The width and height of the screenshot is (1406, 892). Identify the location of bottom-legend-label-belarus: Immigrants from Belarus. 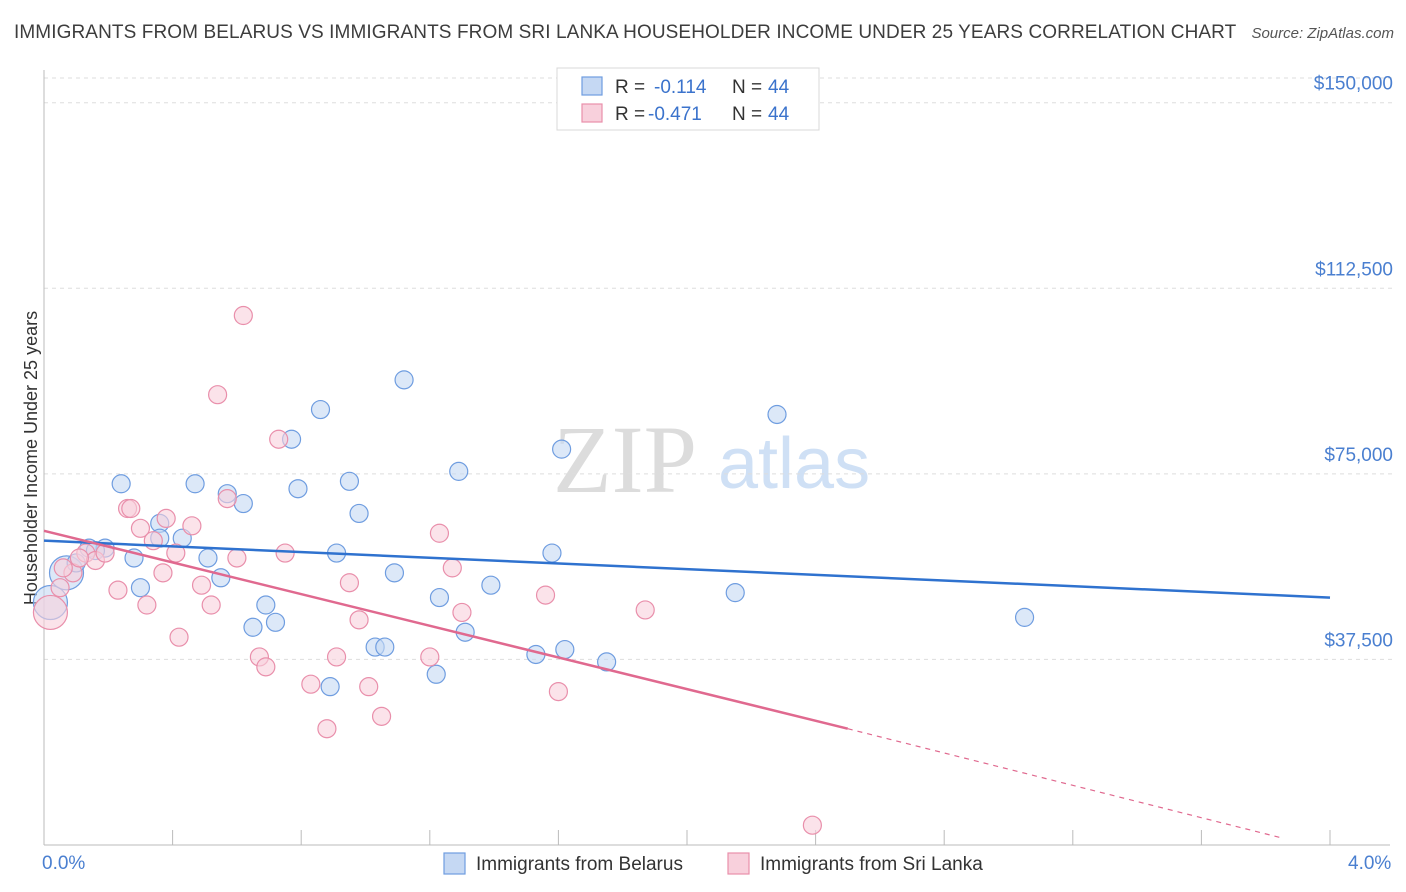
(579, 864).